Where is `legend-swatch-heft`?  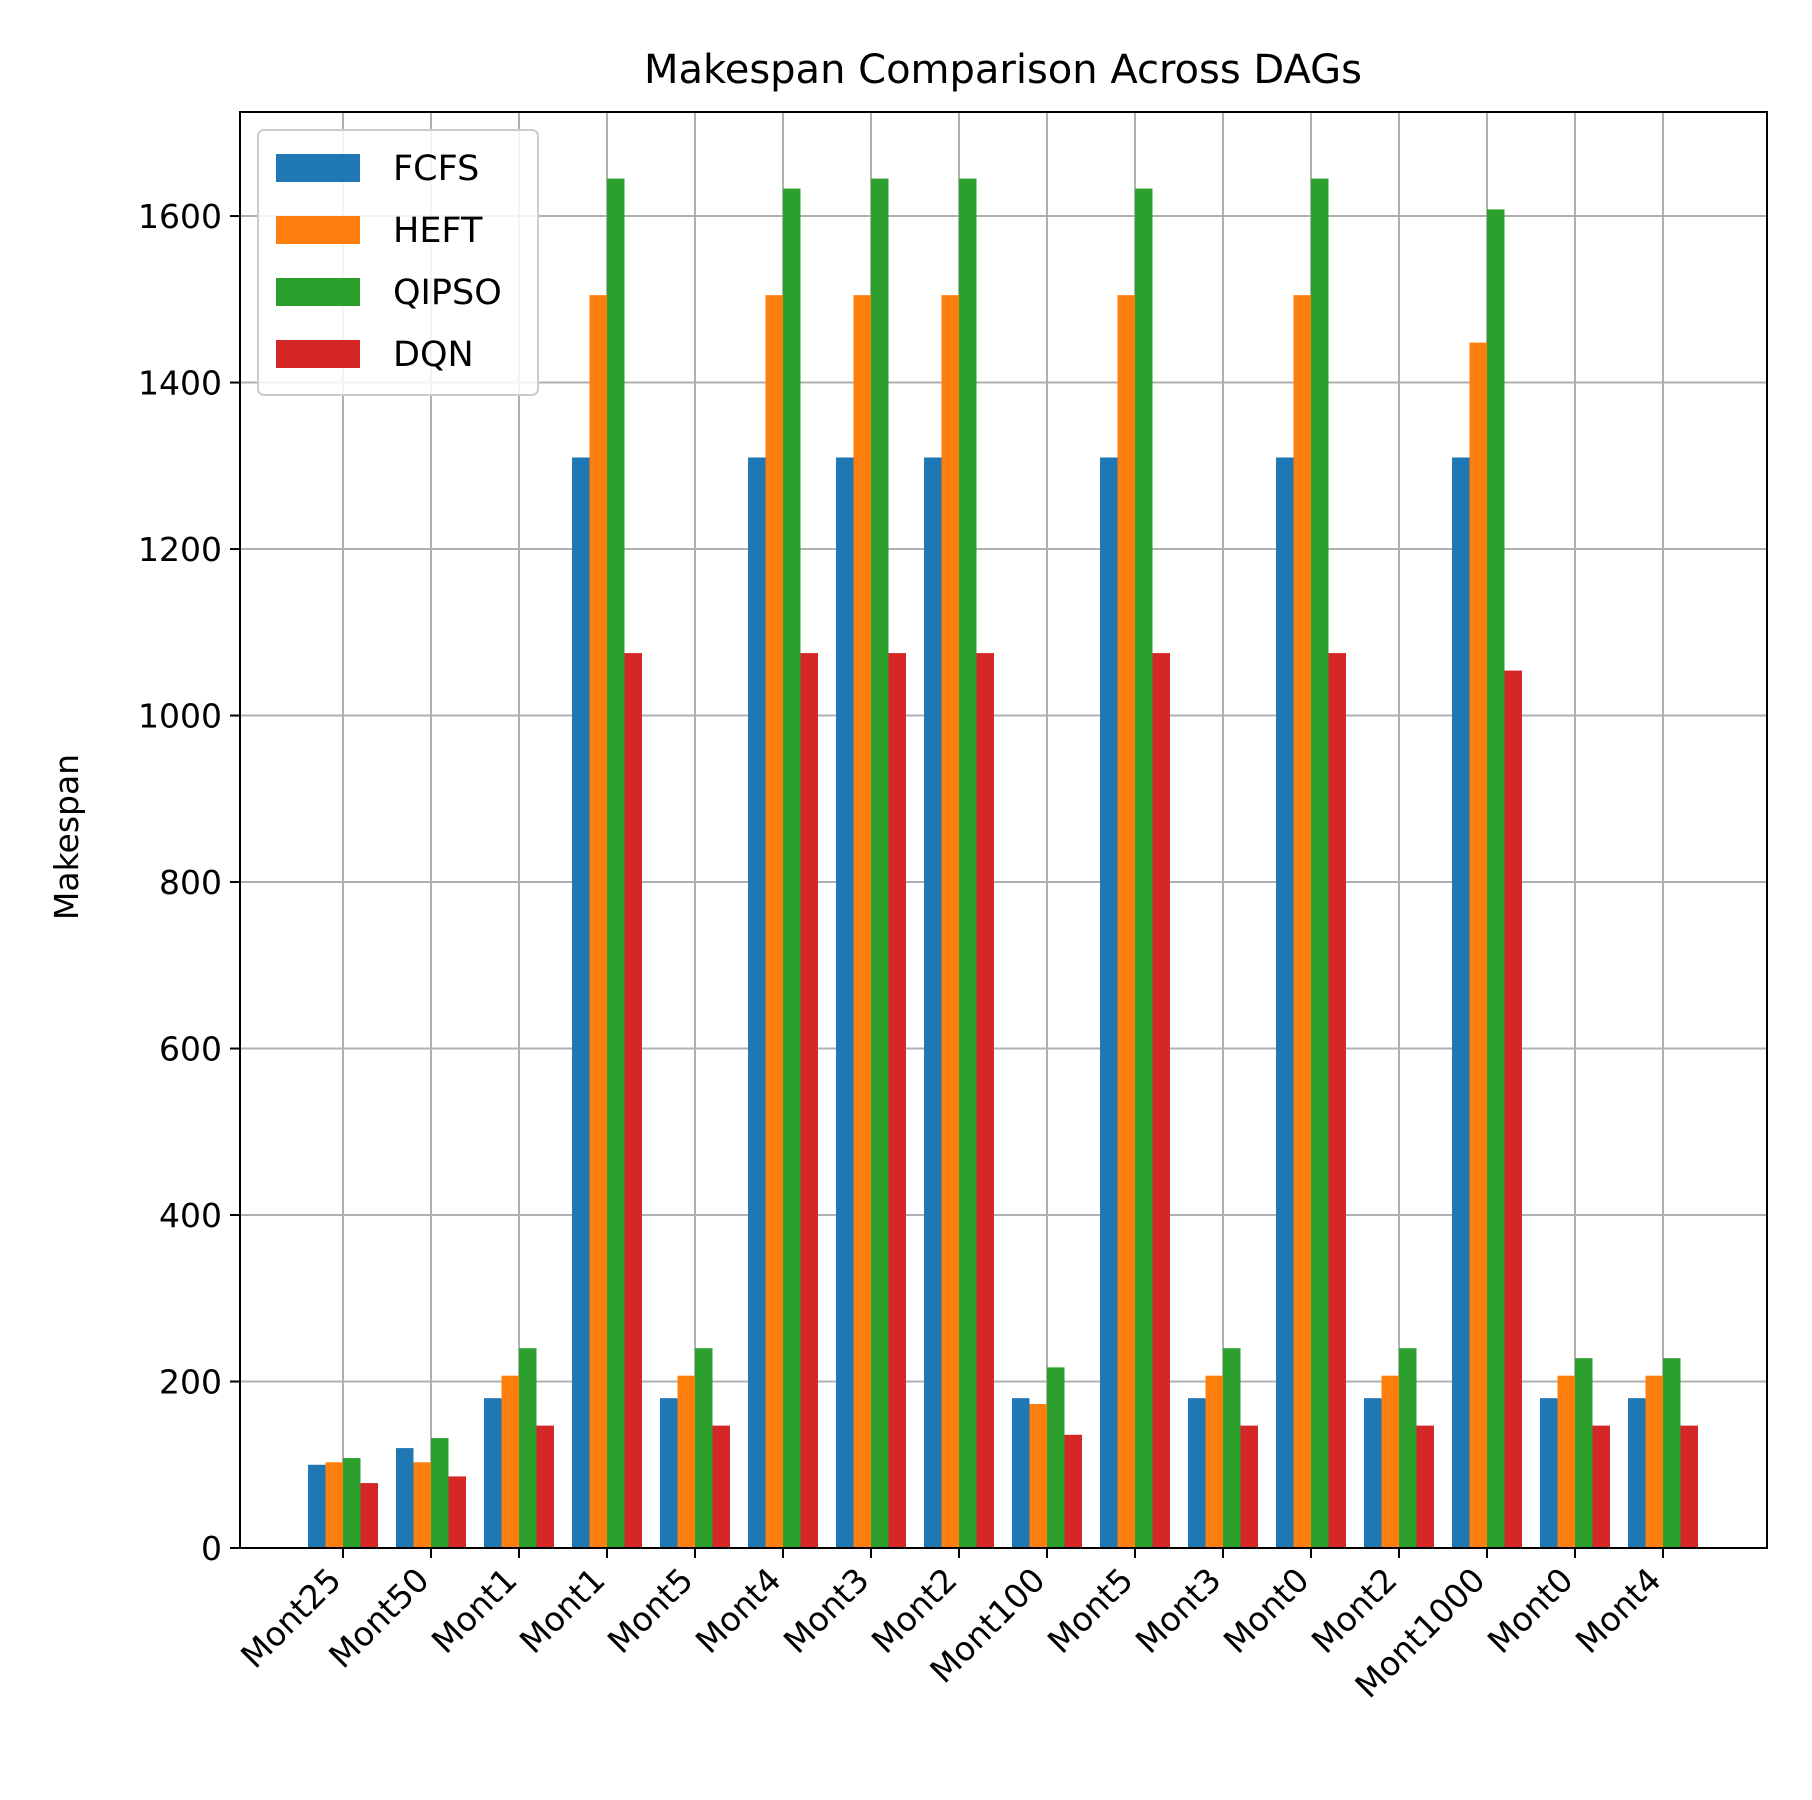
legend-swatch-heft is located at coordinates (318, 230).